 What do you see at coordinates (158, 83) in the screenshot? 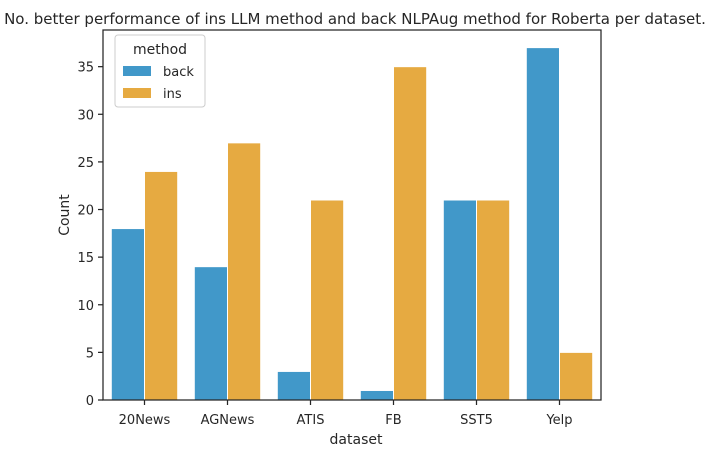
I see `legend-items: back ins` at bounding box center [158, 83].